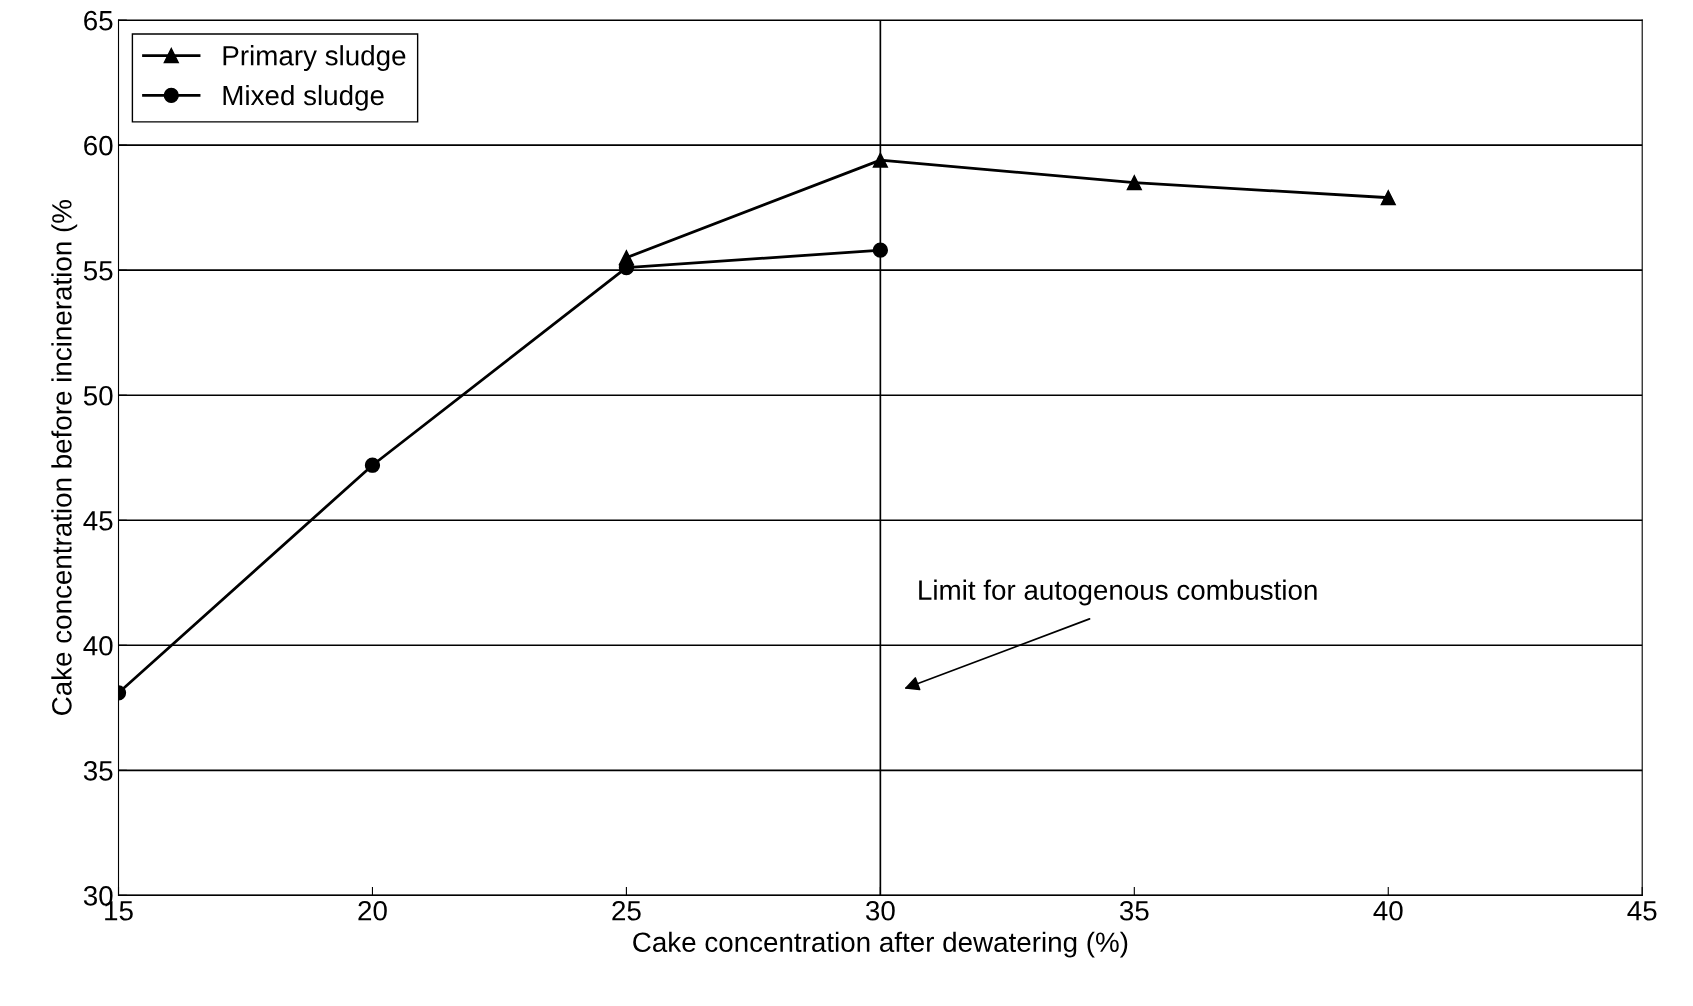 This screenshot has height=1006, width=1693. I want to click on y-axis-title: Cake concentration before incineration (%, so click(64, 457).